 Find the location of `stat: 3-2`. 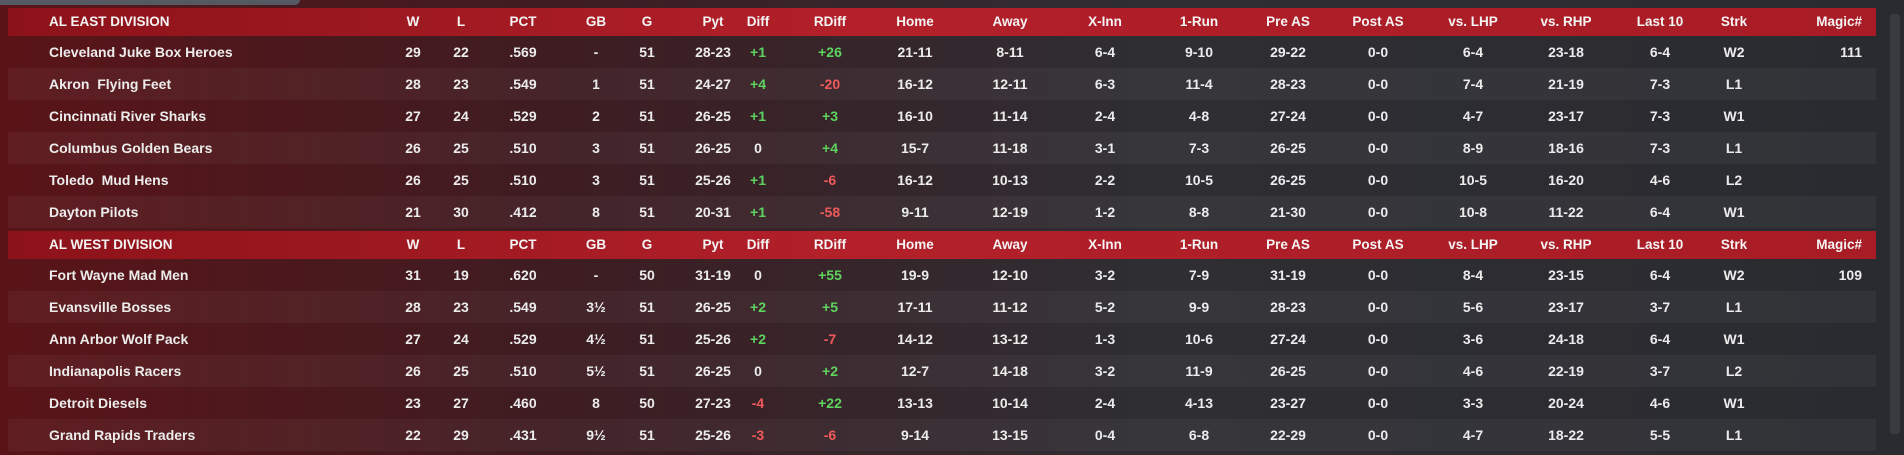

stat: 3-2 is located at coordinates (1105, 371).